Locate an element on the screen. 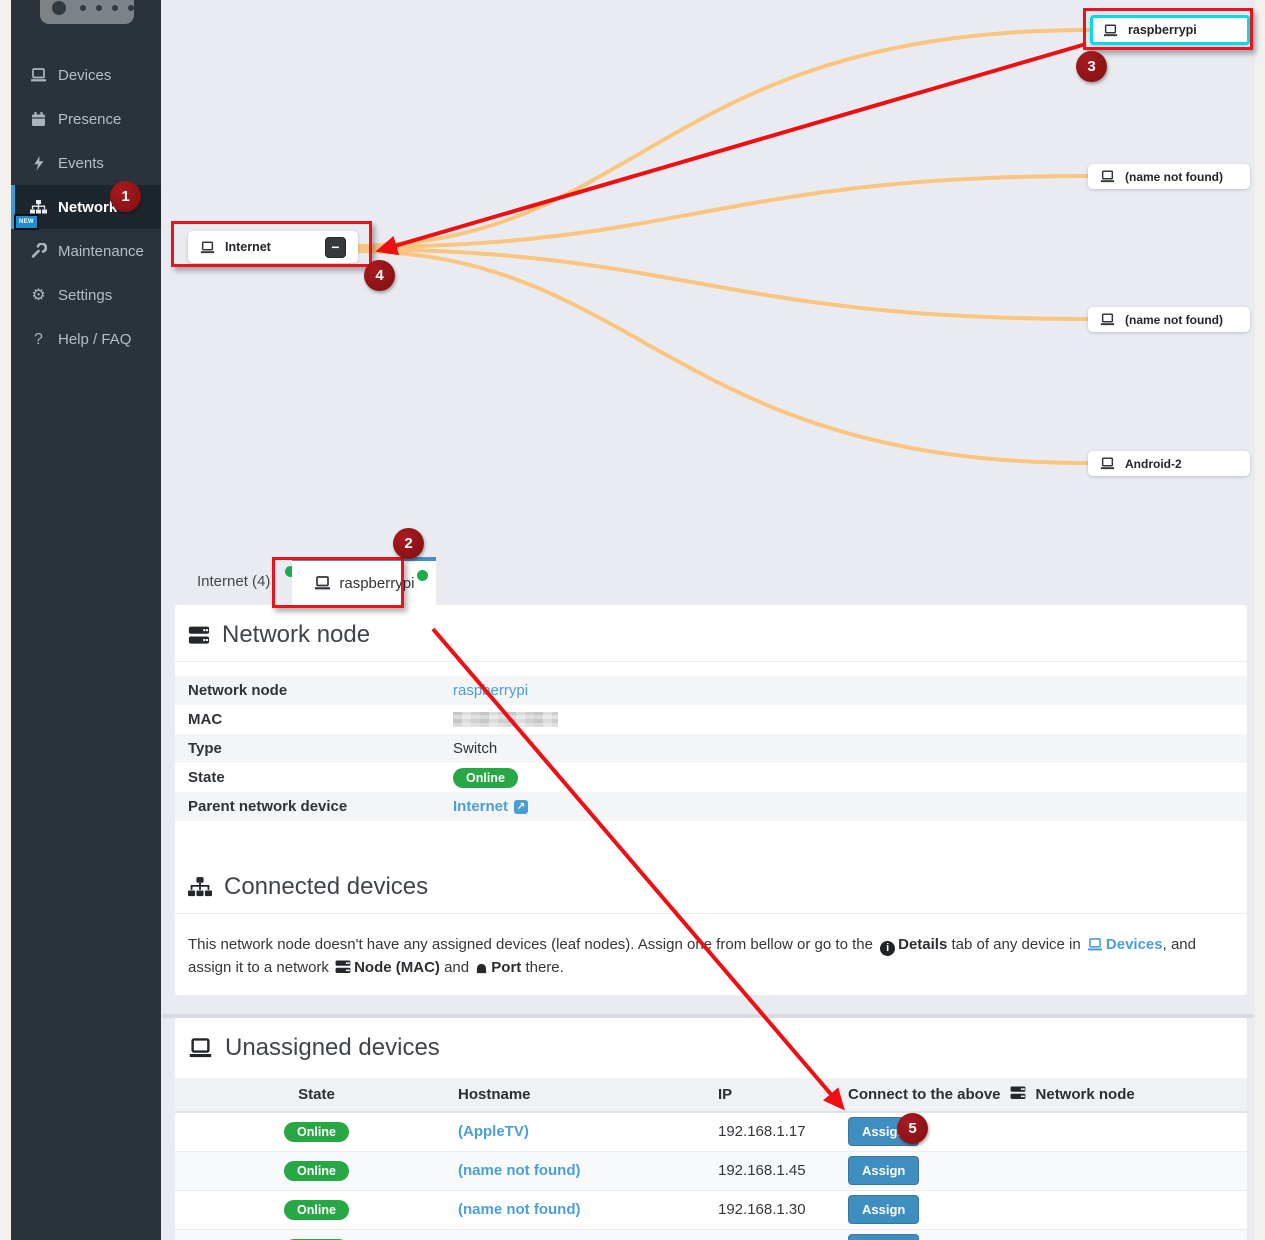  sidebar-item-label: Network is located at coordinates (88, 207).